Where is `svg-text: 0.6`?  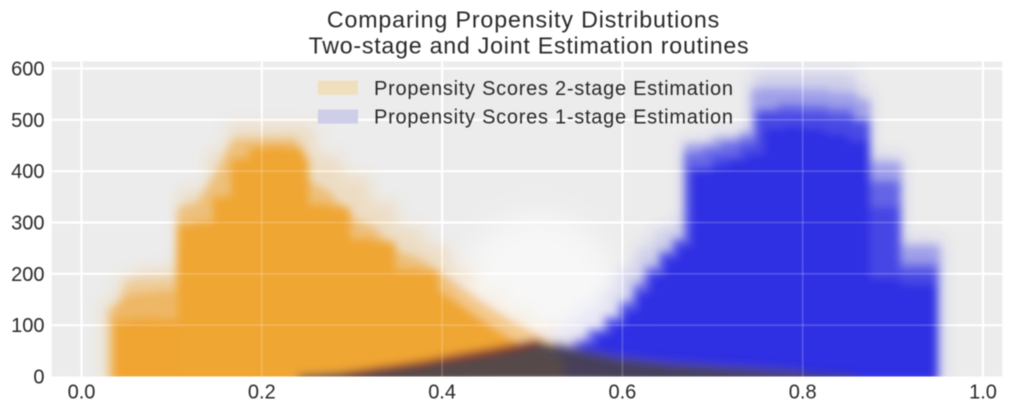
svg-text: 0.6 is located at coordinates (622, 392).